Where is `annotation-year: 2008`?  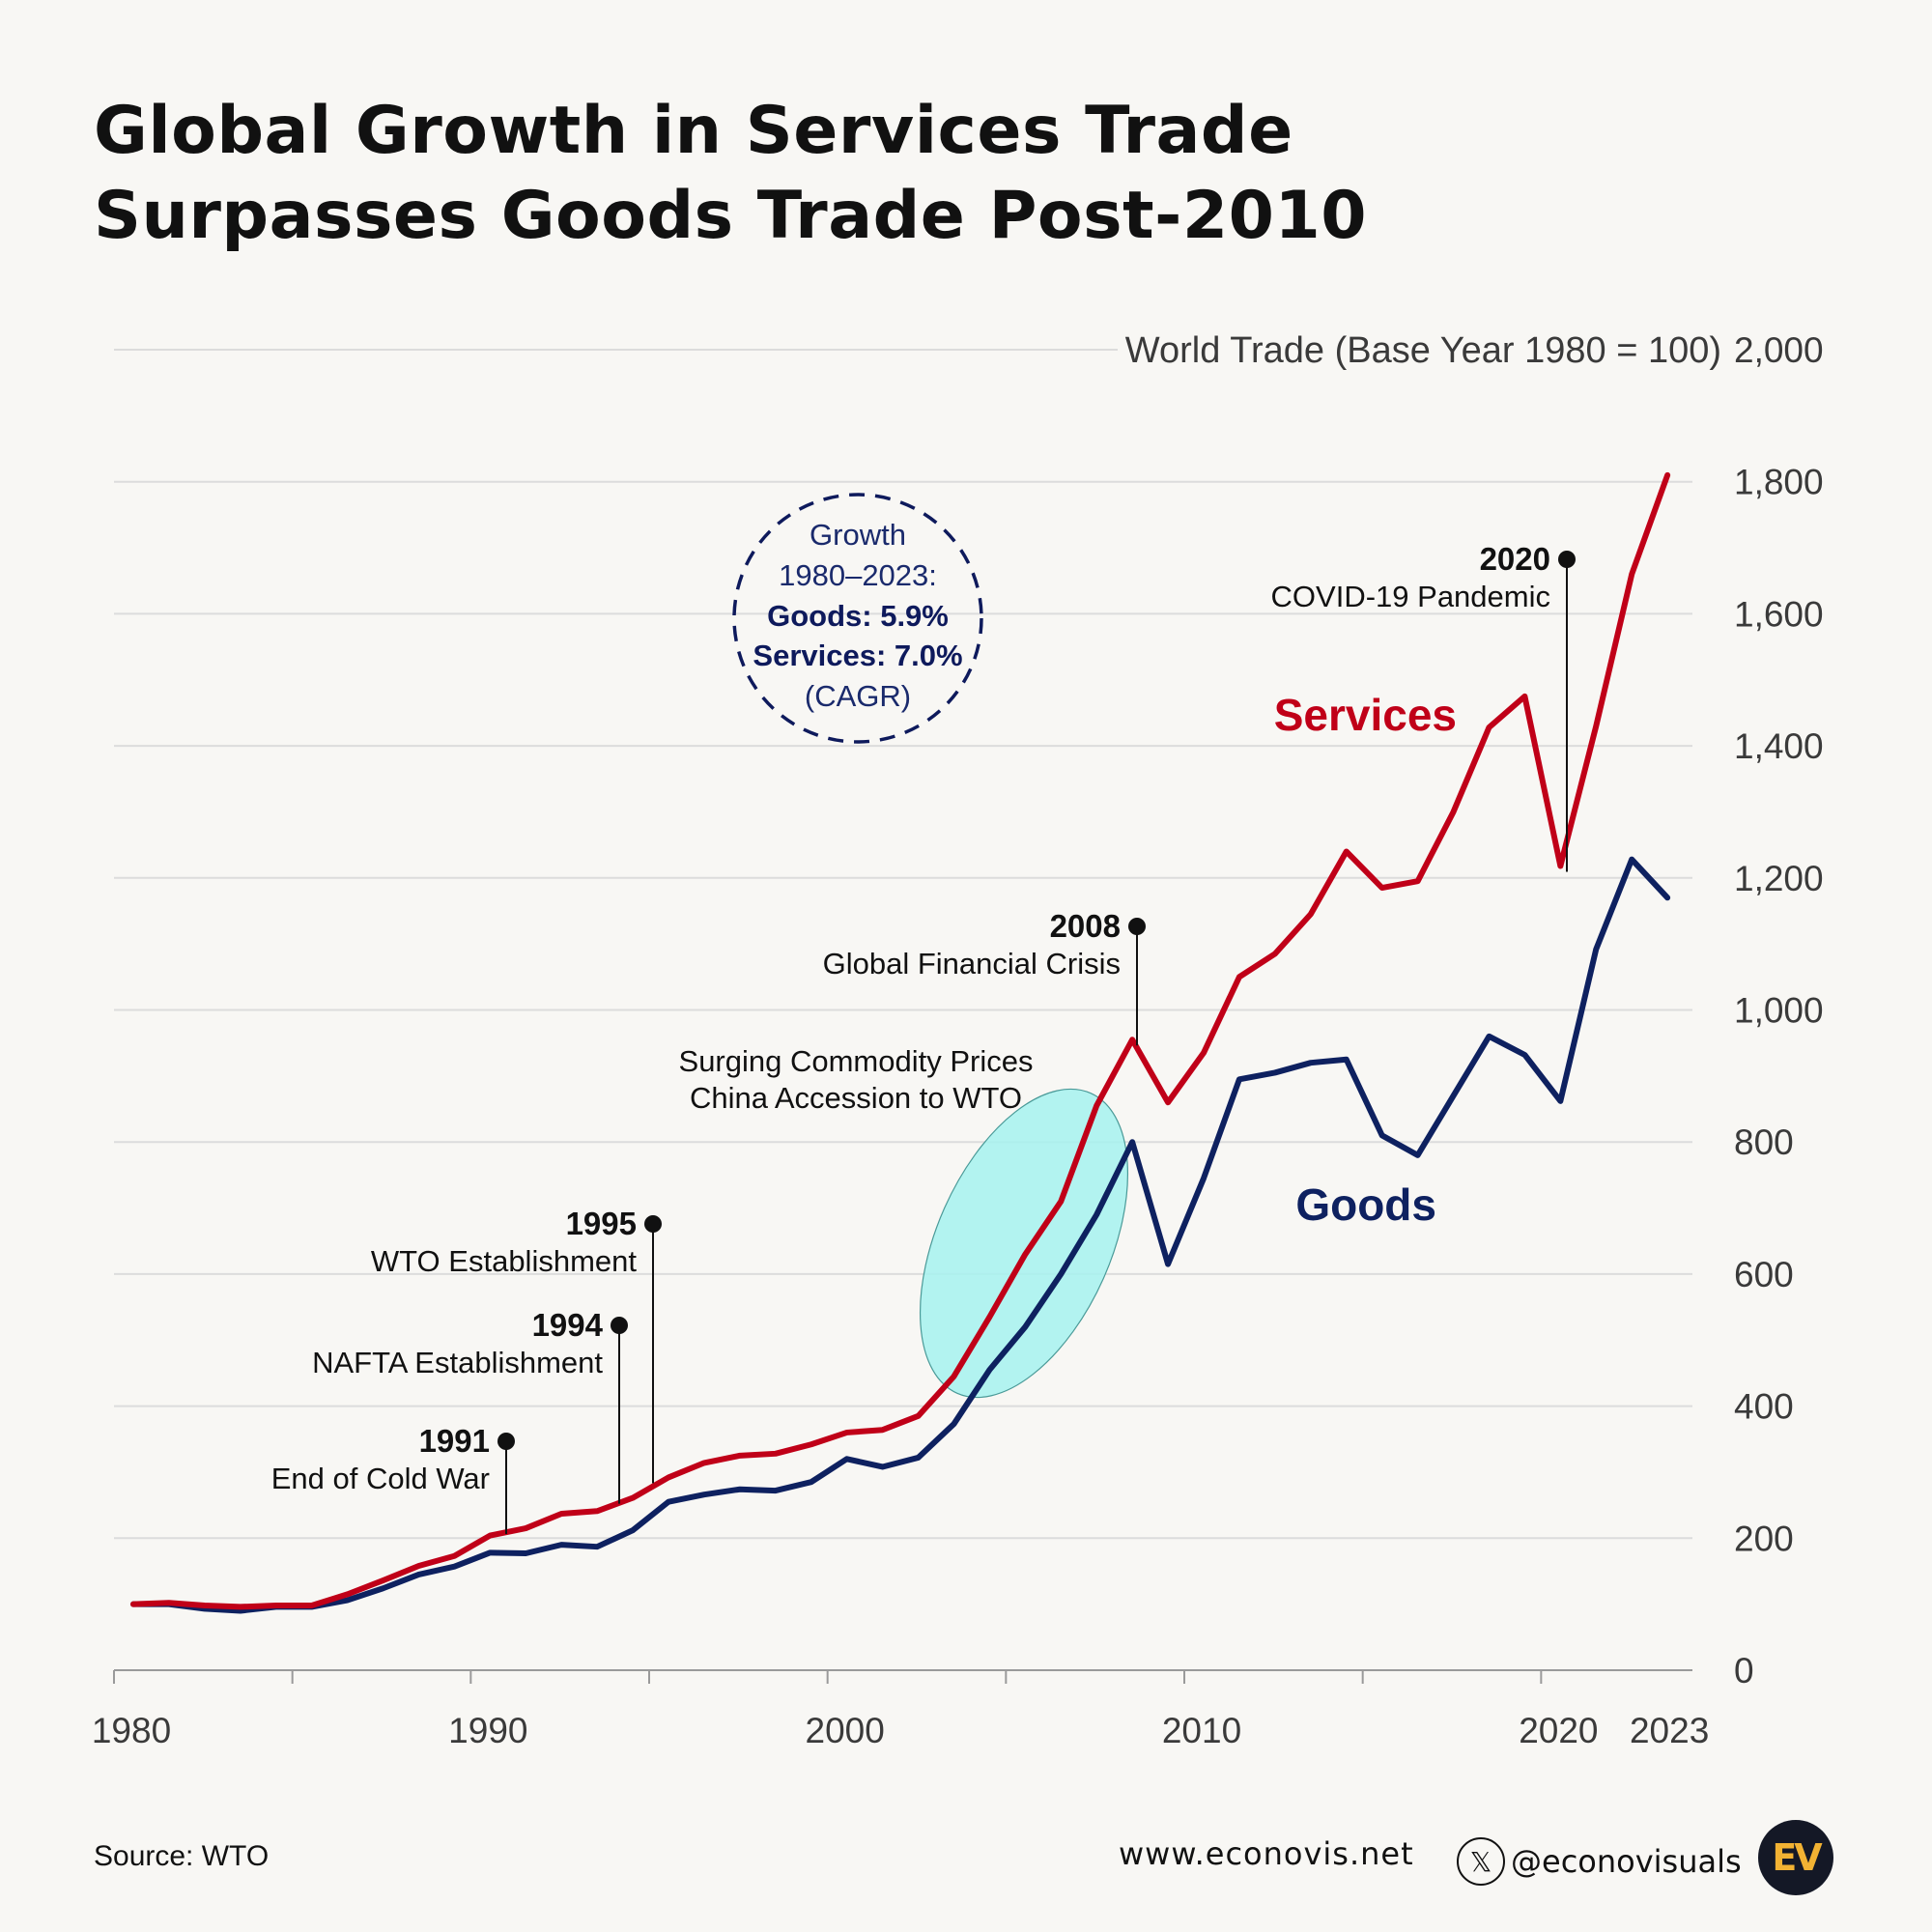
annotation-year: 2008 is located at coordinates (1085, 926).